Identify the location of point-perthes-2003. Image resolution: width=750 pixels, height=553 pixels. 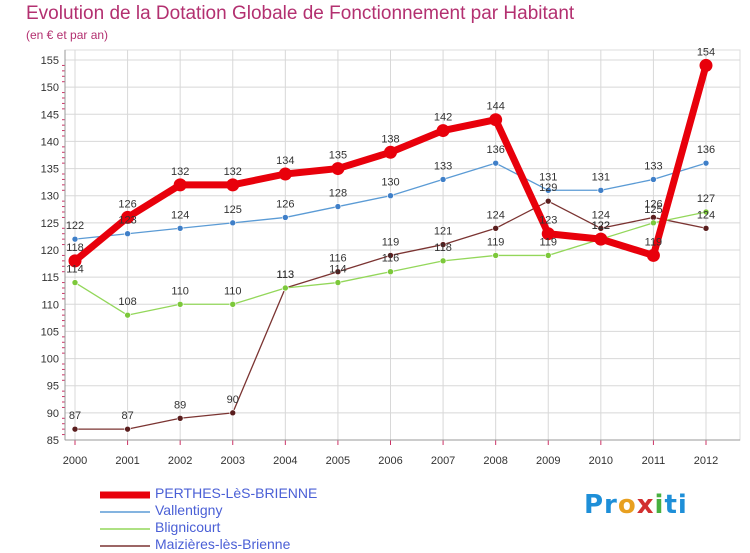
(233, 185).